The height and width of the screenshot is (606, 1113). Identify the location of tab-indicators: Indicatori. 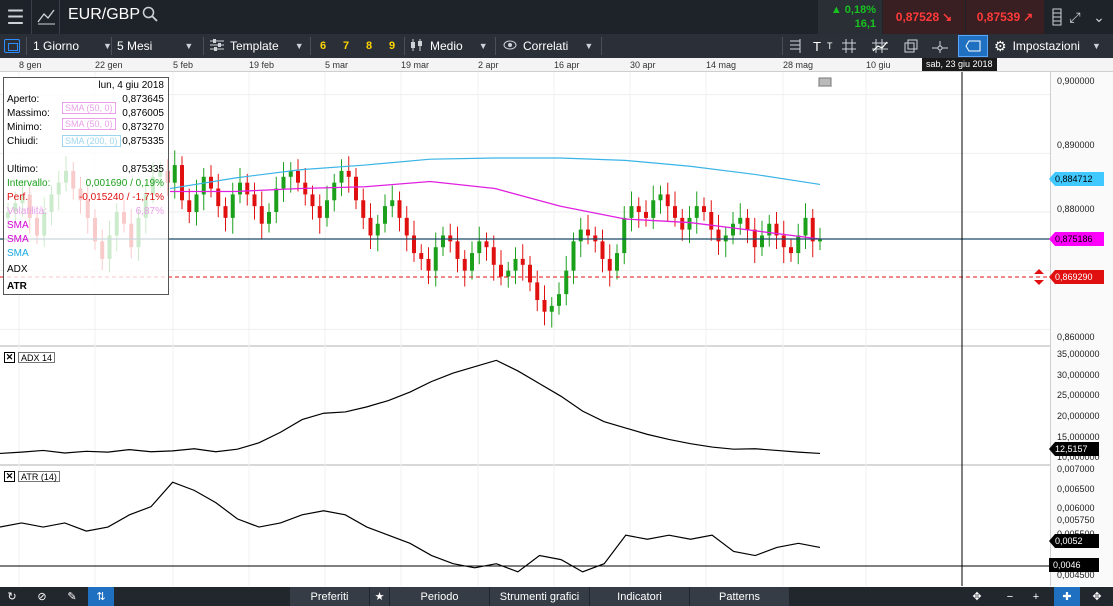
(640, 596).